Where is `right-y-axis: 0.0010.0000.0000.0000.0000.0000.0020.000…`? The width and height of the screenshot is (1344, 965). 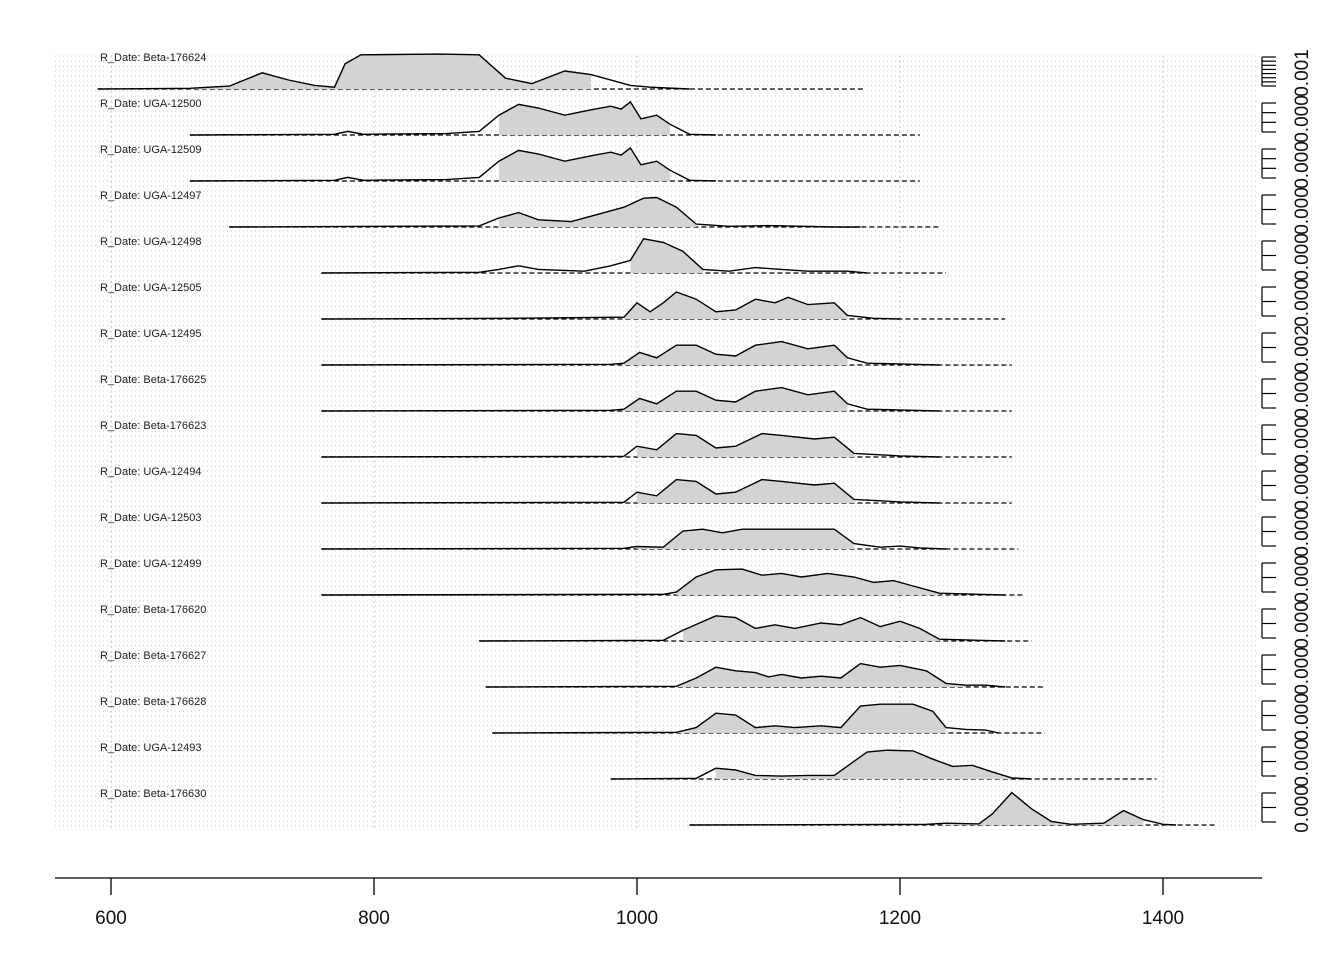 right-y-axis: 0.0010.0000.0000.0000.0000.0000.0020.000… is located at coordinates (1287, 441).